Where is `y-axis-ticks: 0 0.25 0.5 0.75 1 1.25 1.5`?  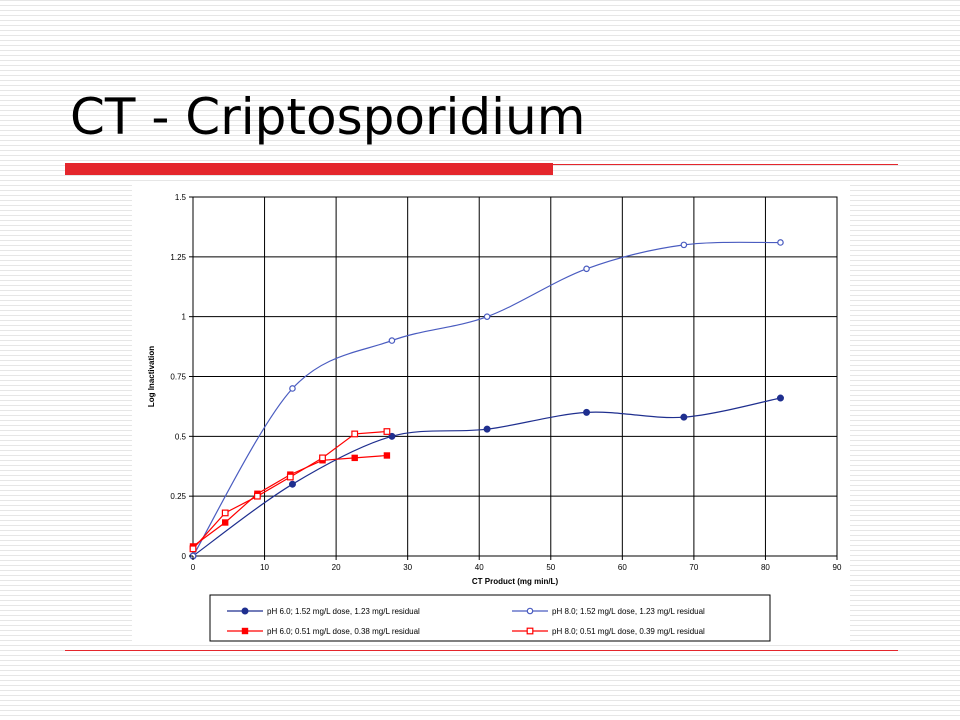 y-axis-ticks: 0 0.25 0.5 0.75 1 1.25 1.5 is located at coordinates (181, 377).